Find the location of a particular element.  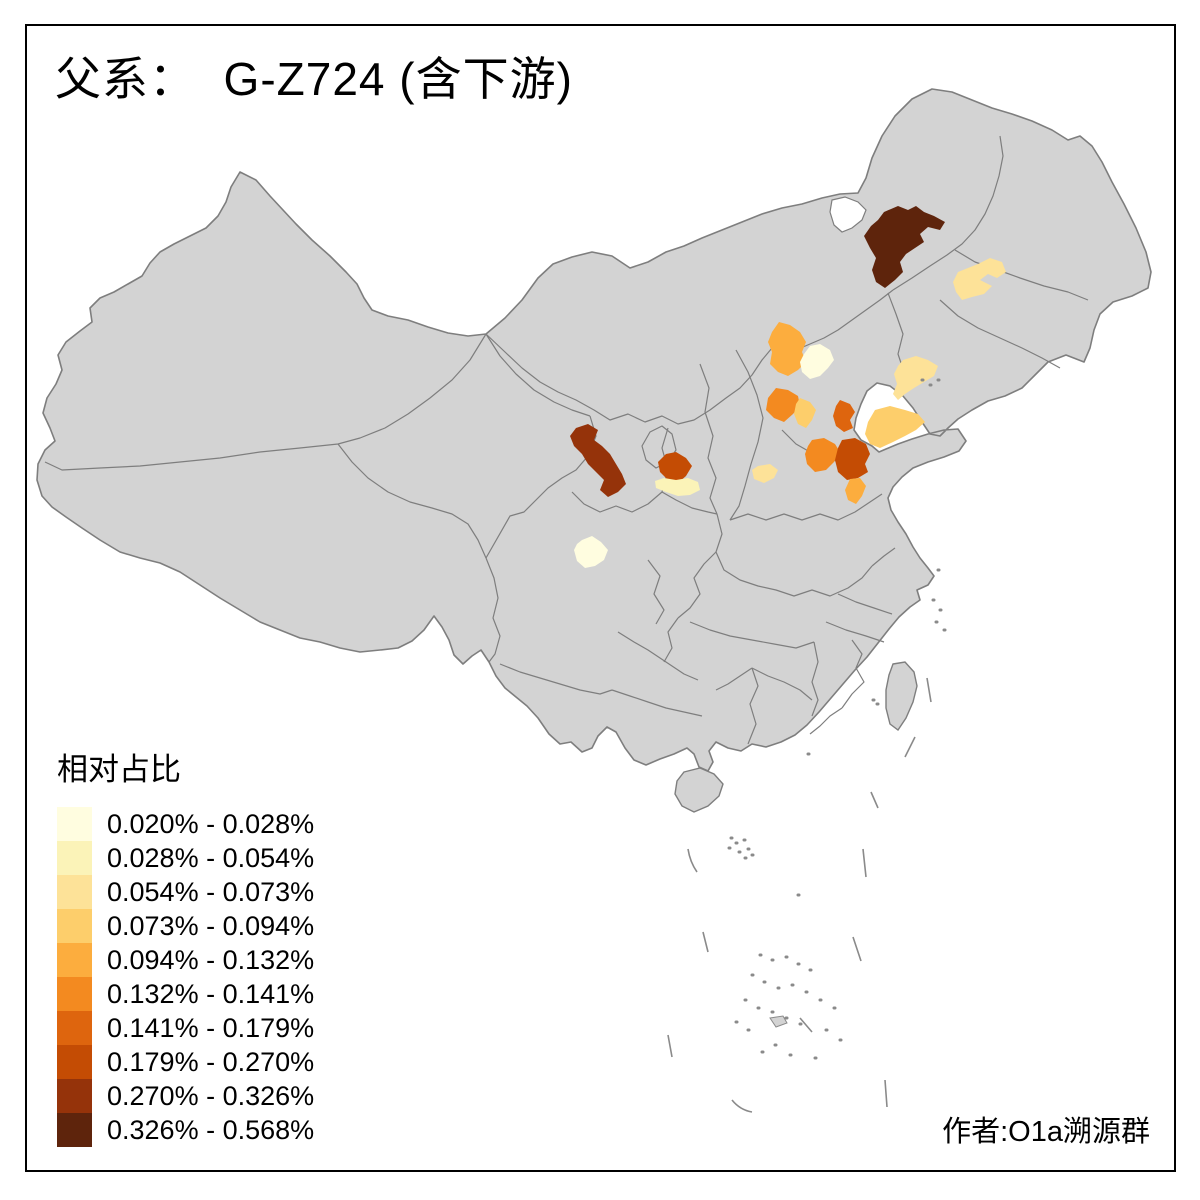

nine-dash-segments is located at coordinates (799, 895).